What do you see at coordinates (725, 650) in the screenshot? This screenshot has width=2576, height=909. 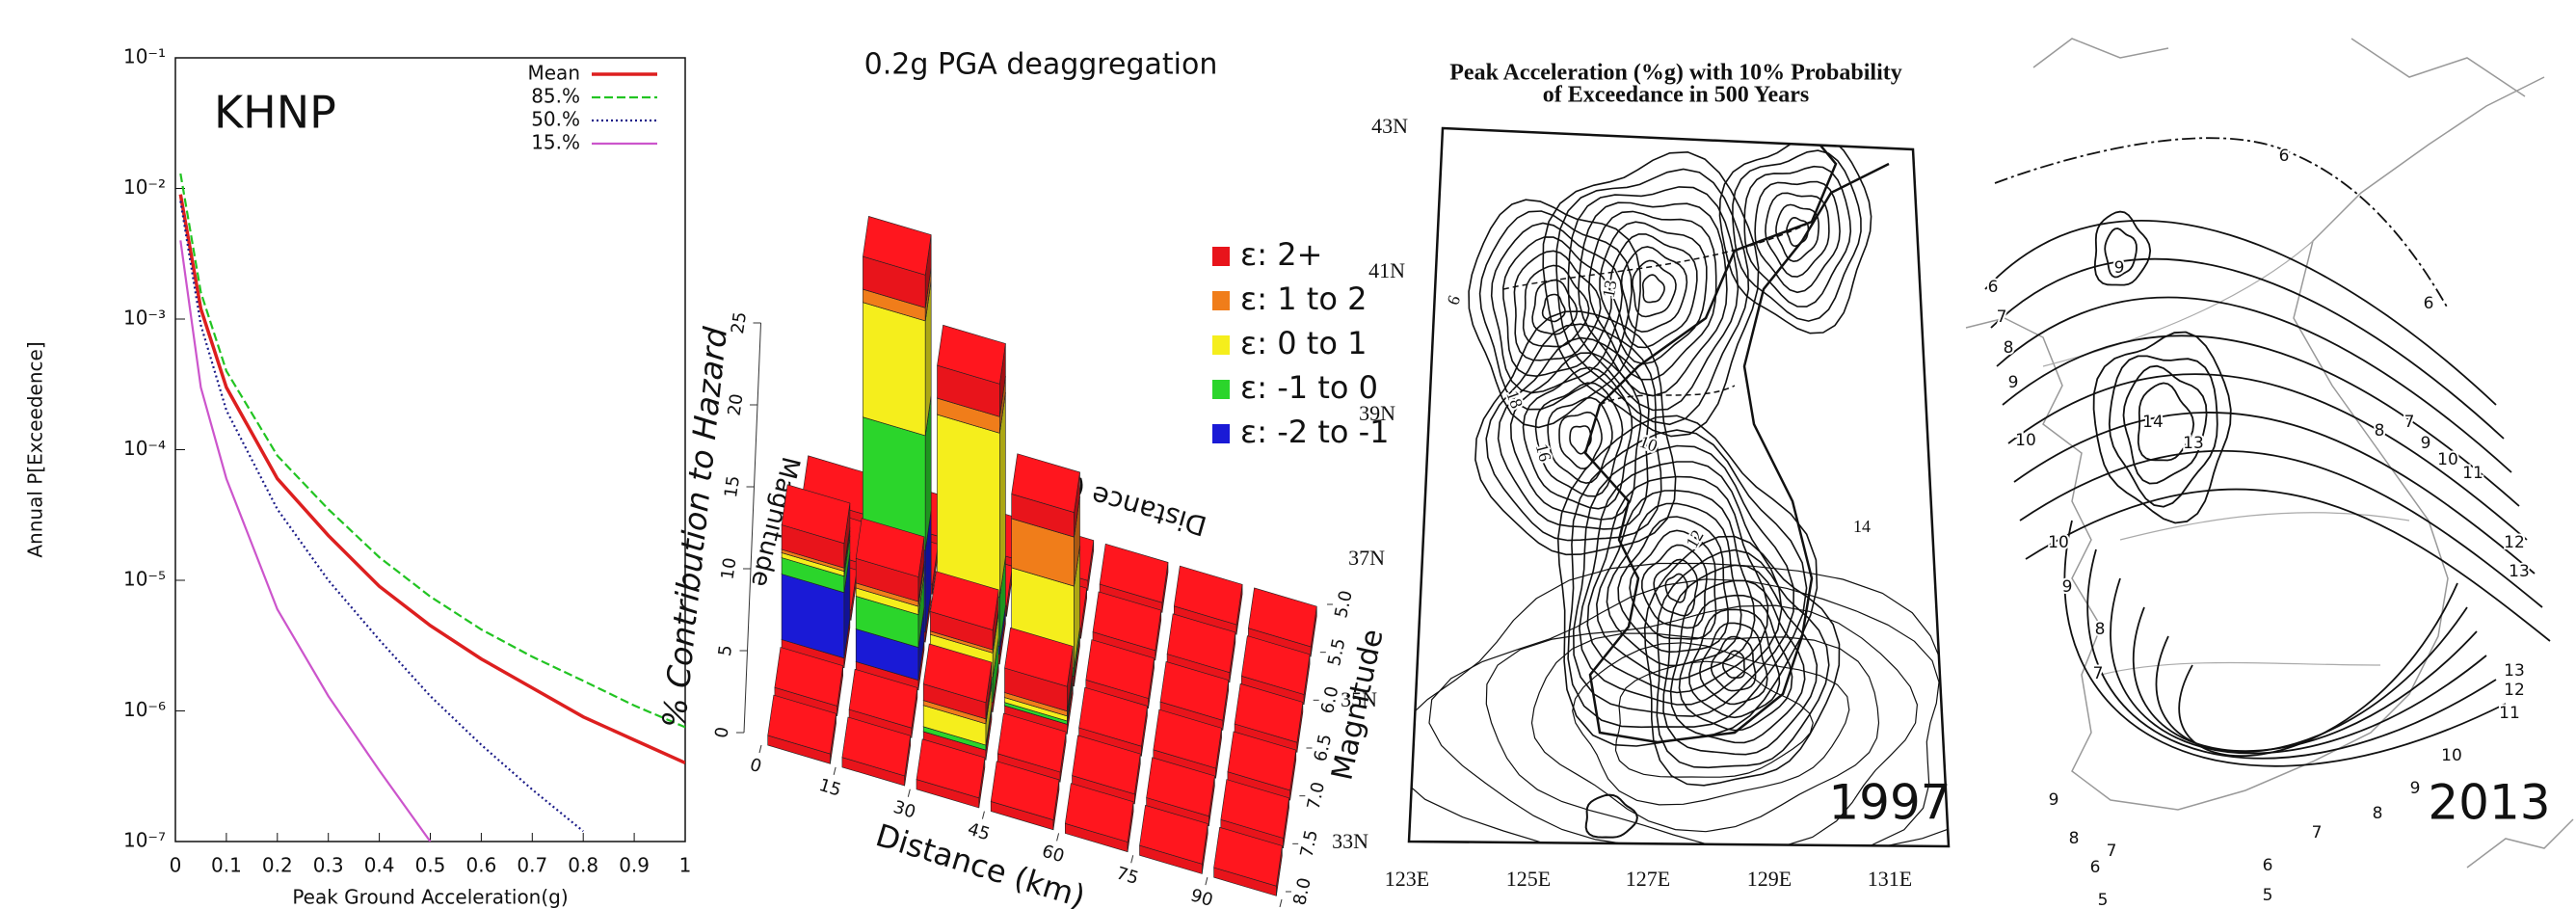 I see `z-tick-label: 5` at bounding box center [725, 650].